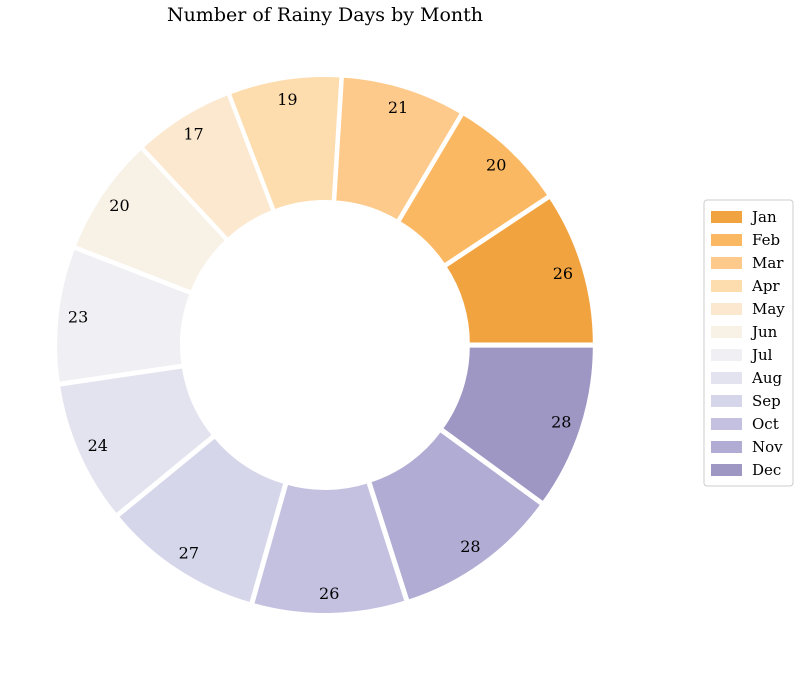 This screenshot has height=674, width=800. What do you see at coordinates (517, 425) in the screenshot?
I see `slice-dec` at bounding box center [517, 425].